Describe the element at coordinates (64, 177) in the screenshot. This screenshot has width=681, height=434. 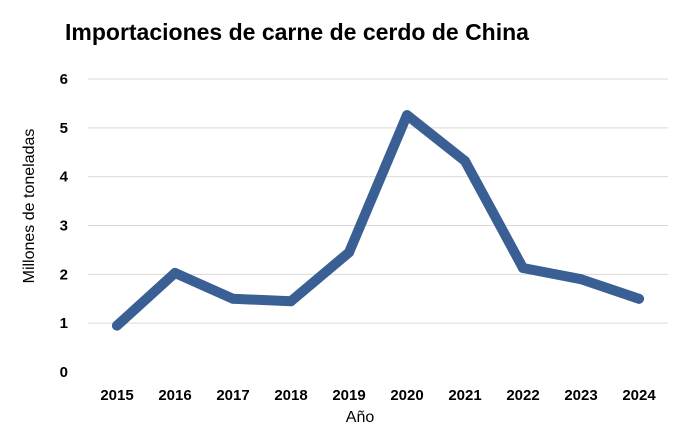
I see `y-tick-label: 4` at that location.